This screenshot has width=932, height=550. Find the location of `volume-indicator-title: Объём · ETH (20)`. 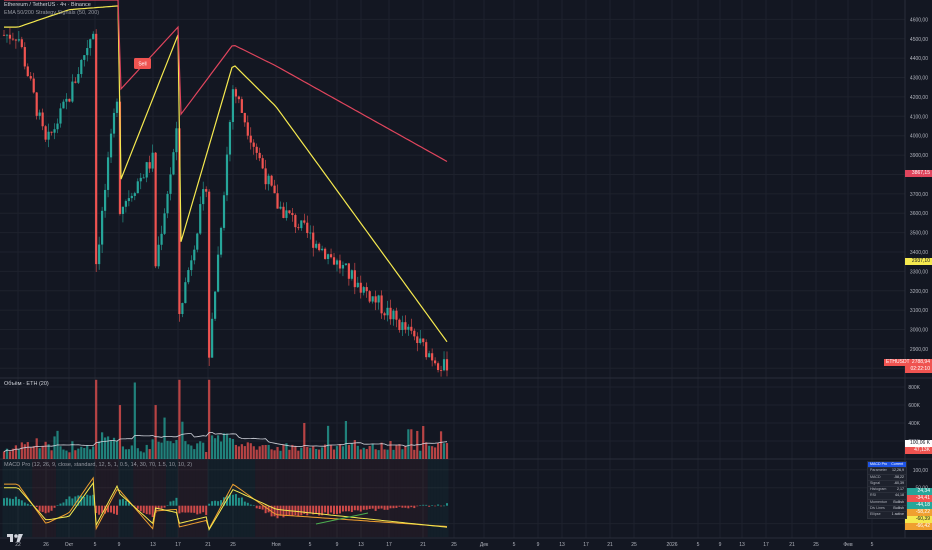

volume-indicator-title: Объём · ETH (20) is located at coordinates (26, 384).